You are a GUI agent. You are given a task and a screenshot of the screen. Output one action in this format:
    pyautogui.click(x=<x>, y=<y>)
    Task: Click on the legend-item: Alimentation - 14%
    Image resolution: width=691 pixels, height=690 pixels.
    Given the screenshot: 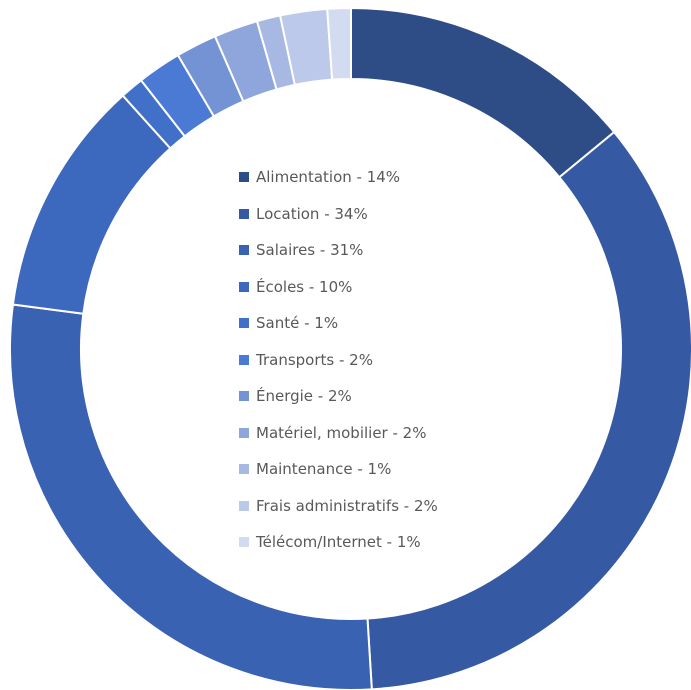 What is the action you would take?
    pyautogui.click(x=369, y=177)
    